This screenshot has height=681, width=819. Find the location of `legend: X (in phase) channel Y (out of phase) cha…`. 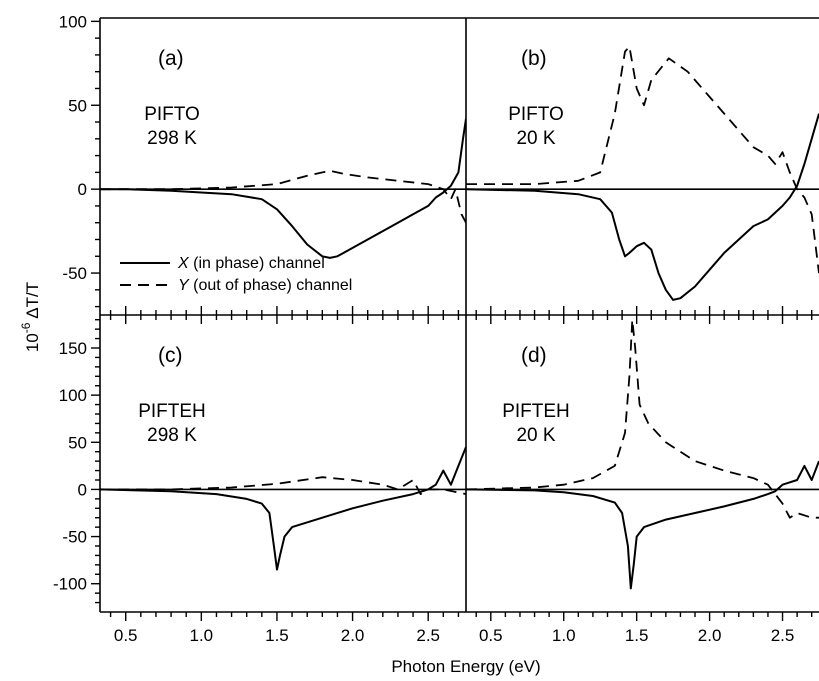

legend: X (in phase) channel Y (out of phase) cha… is located at coordinates (236, 274).